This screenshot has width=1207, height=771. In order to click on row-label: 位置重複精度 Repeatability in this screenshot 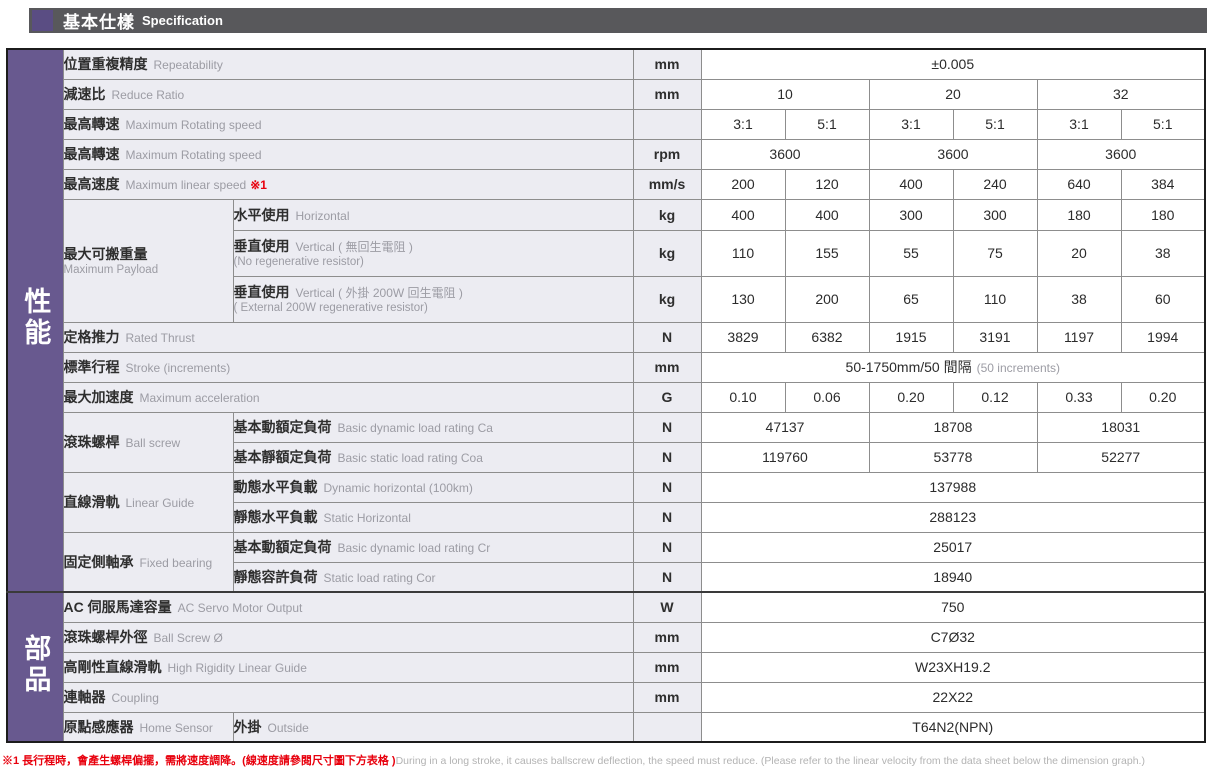, I will do `click(348, 64)`.